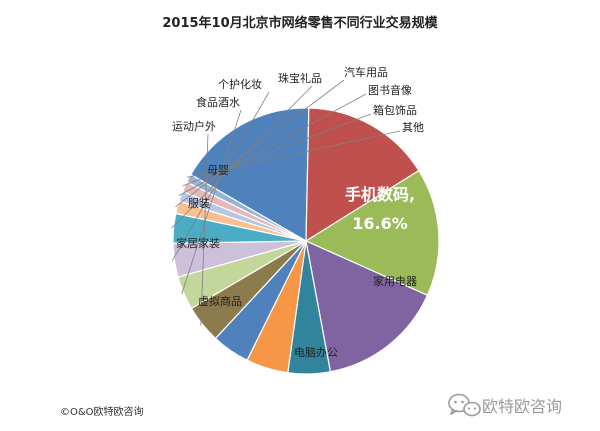  I want to click on copyright-text: ©O&O欧特欧咨询, so click(102, 411).